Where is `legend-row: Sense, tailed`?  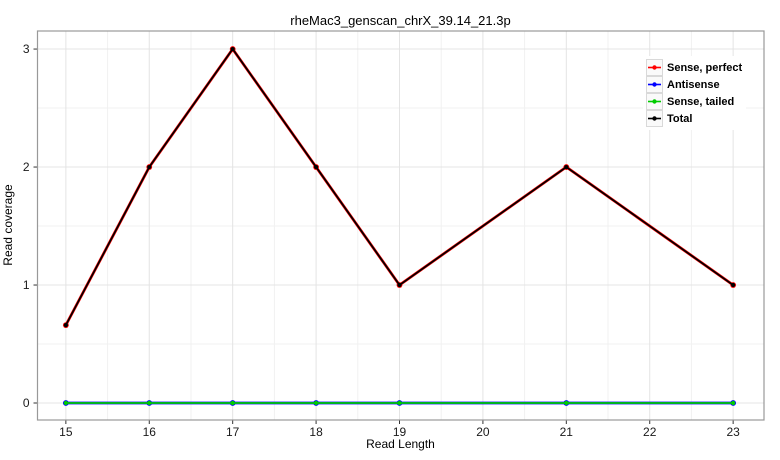
legend-row: Sense, tailed is located at coordinates (694, 101).